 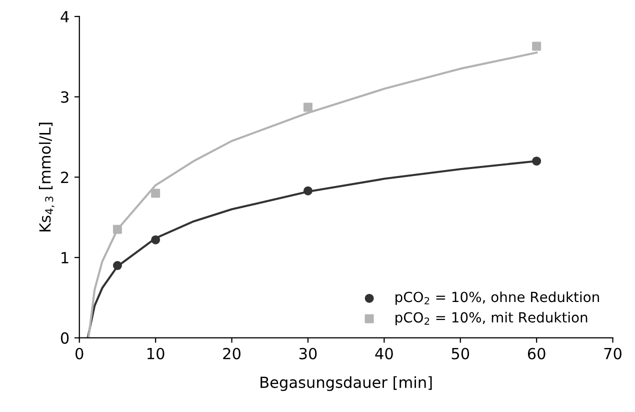 What do you see at coordinates (64, 338) in the screenshot?
I see `y-tick-label: 0` at bounding box center [64, 338].